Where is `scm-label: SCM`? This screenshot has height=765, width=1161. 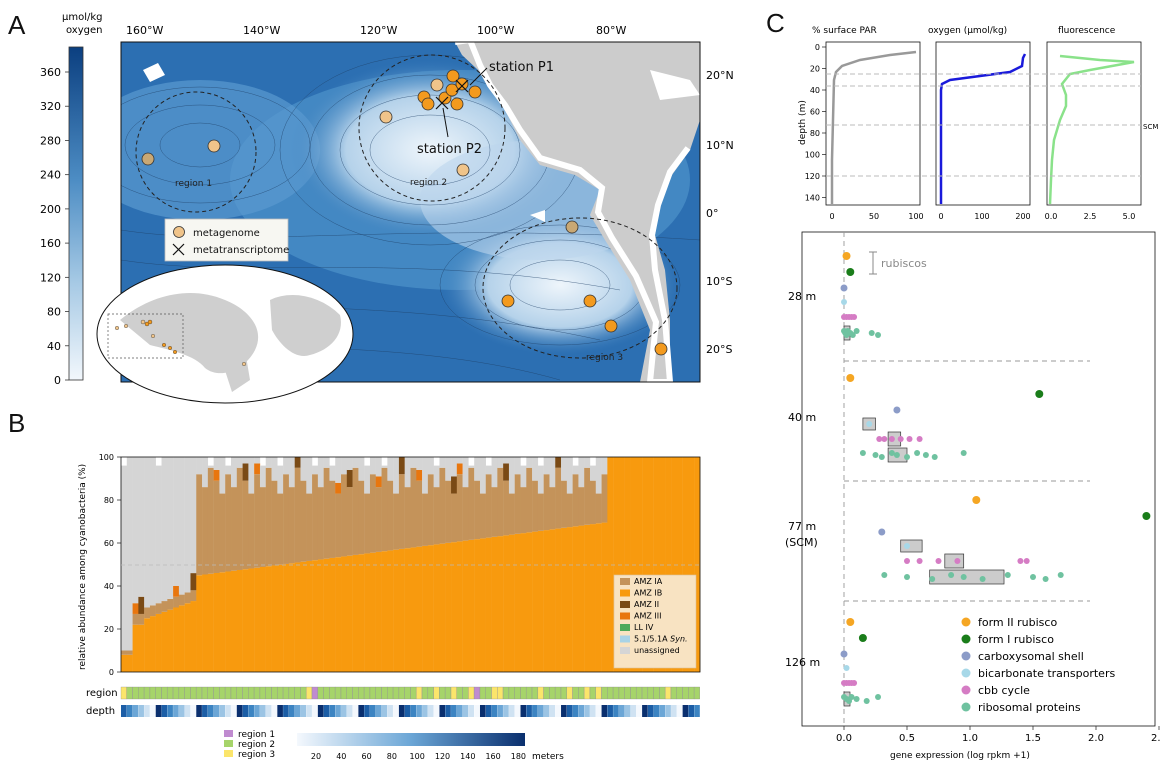
scm-label: SCM is located at coordinates (1150, 127).